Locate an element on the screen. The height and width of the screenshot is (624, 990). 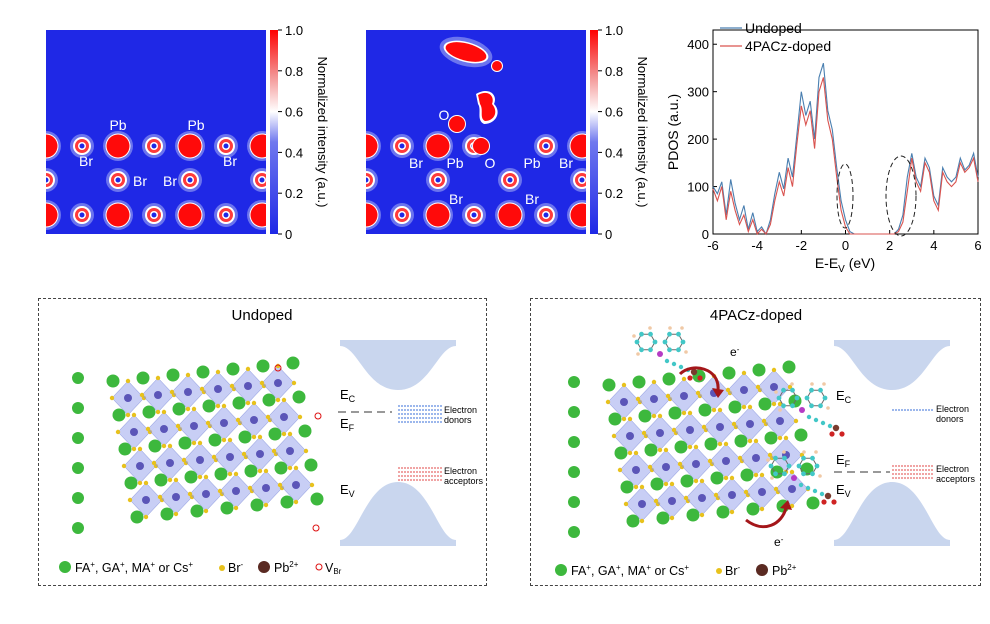
br-vacancy is located at coordinates (278, 368).